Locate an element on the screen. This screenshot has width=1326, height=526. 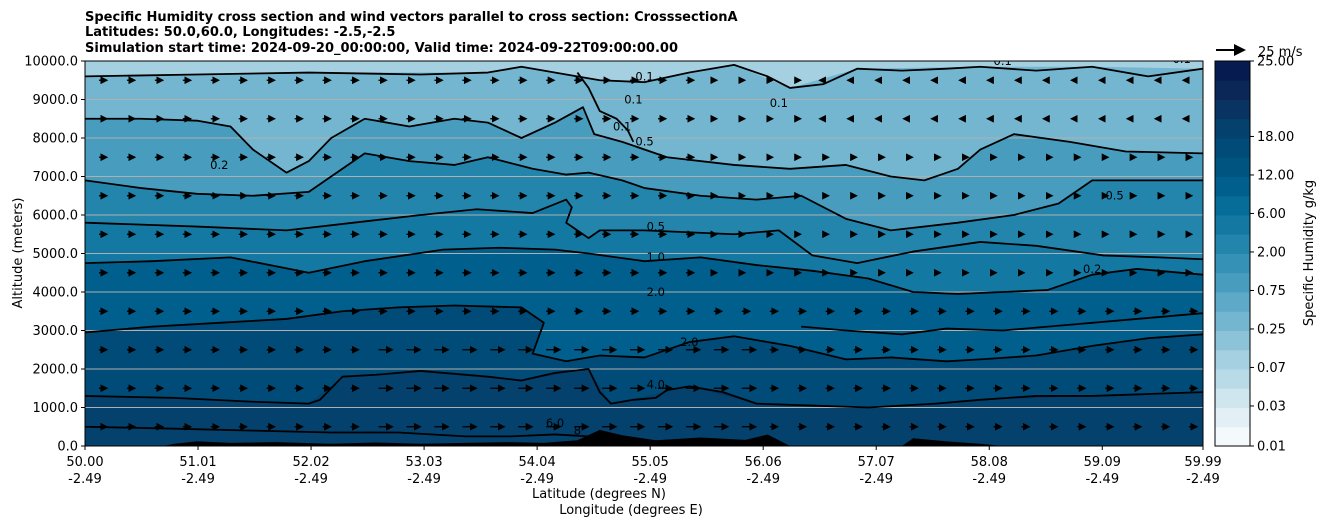
x-tick-label-lat-9: 59.09 is located at coordinates (1102, 462).